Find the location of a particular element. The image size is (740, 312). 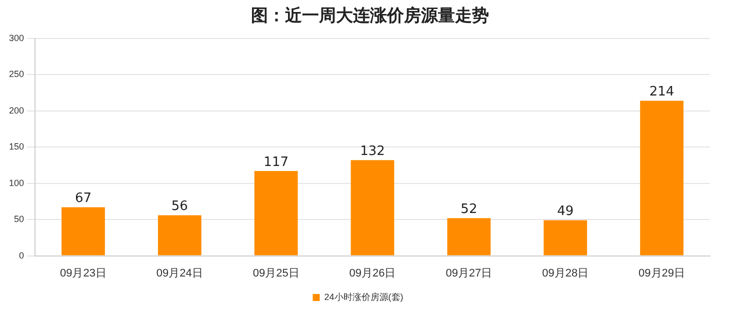

x-tick-label: 09月26日 is located at coordinates (372, 273).